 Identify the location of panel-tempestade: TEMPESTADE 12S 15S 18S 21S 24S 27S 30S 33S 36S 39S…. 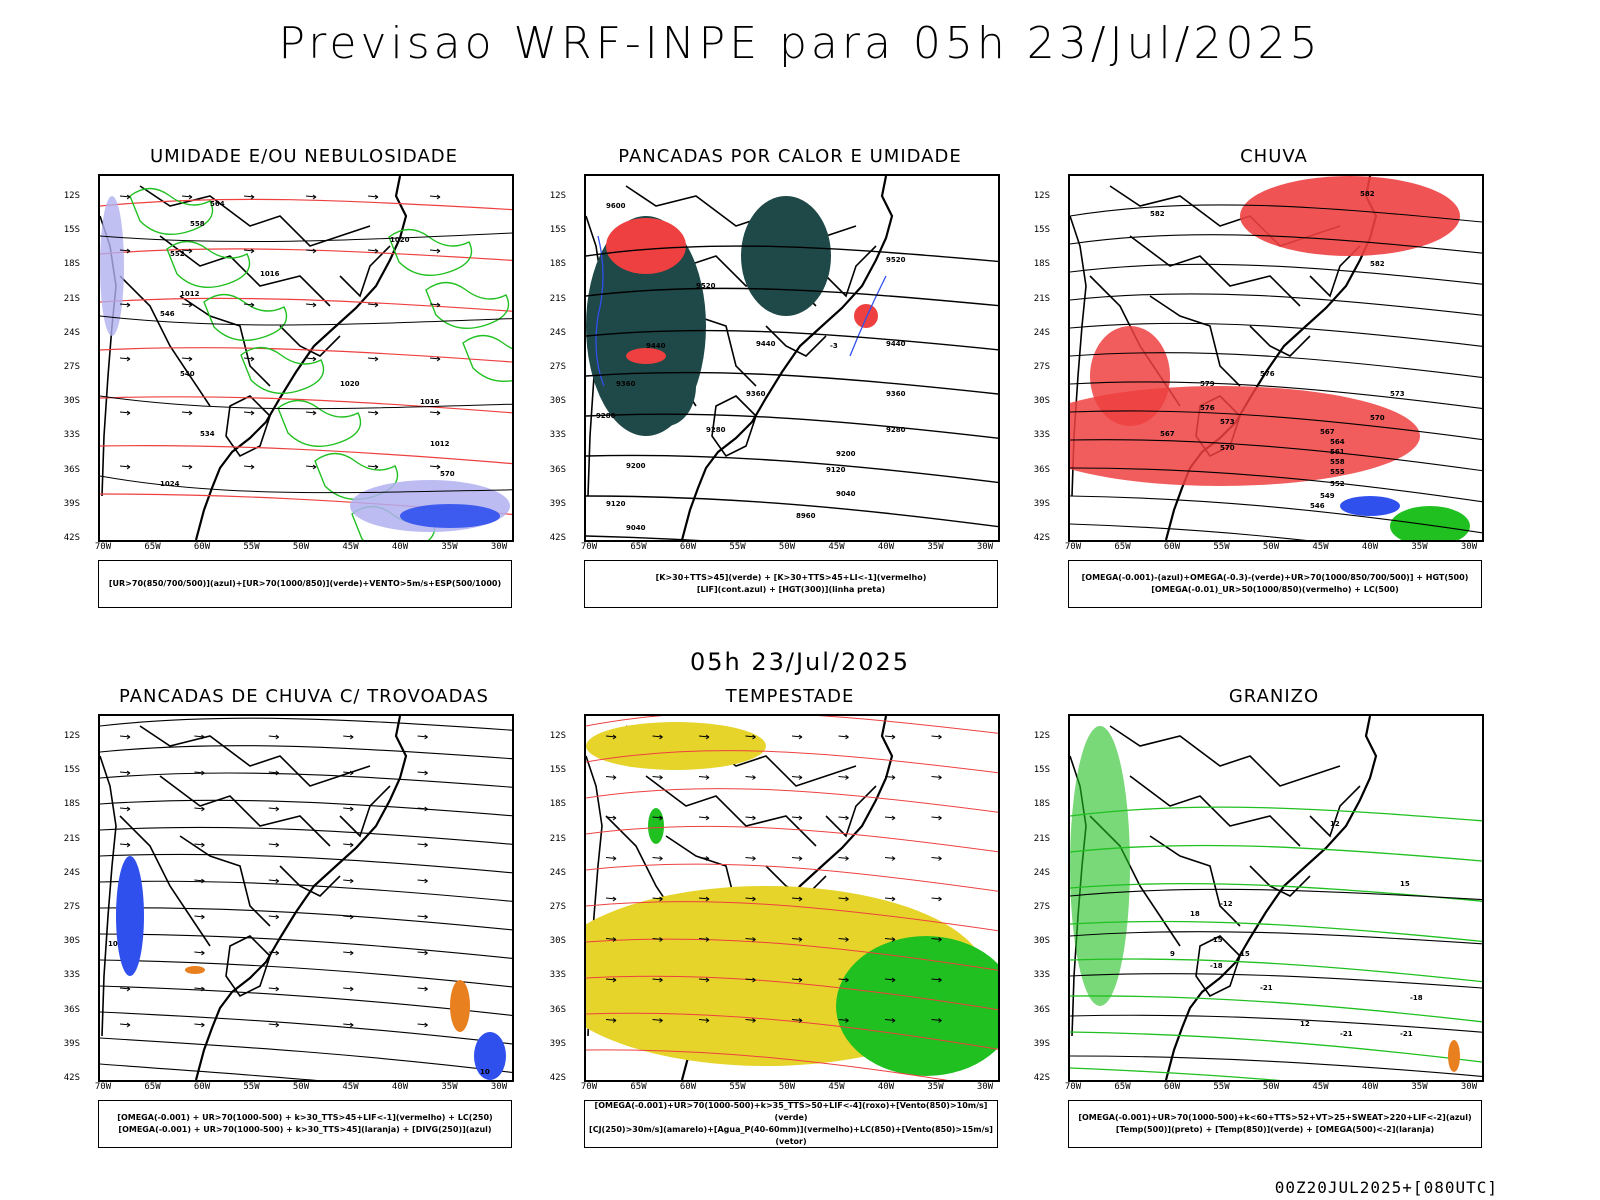
(775, 926).